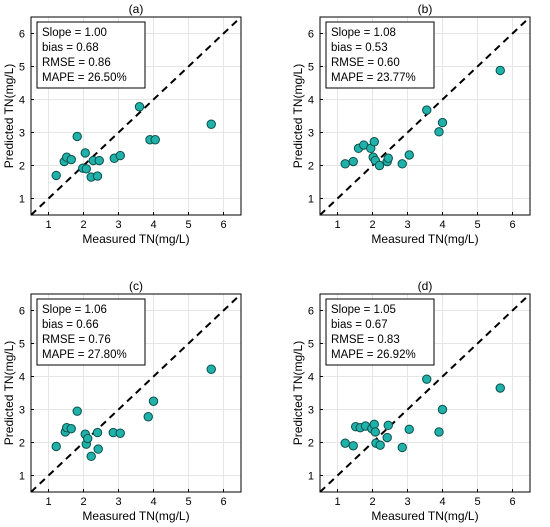 Image resolution: width=550 pixels, height=527 pixels. I want to click on chart-title: (a), so click(136, 9).